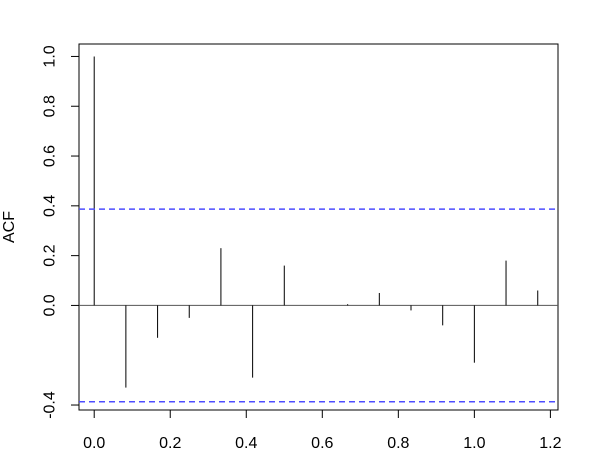  I want to click on x-tick-label: 1.0, so click(474, 443).